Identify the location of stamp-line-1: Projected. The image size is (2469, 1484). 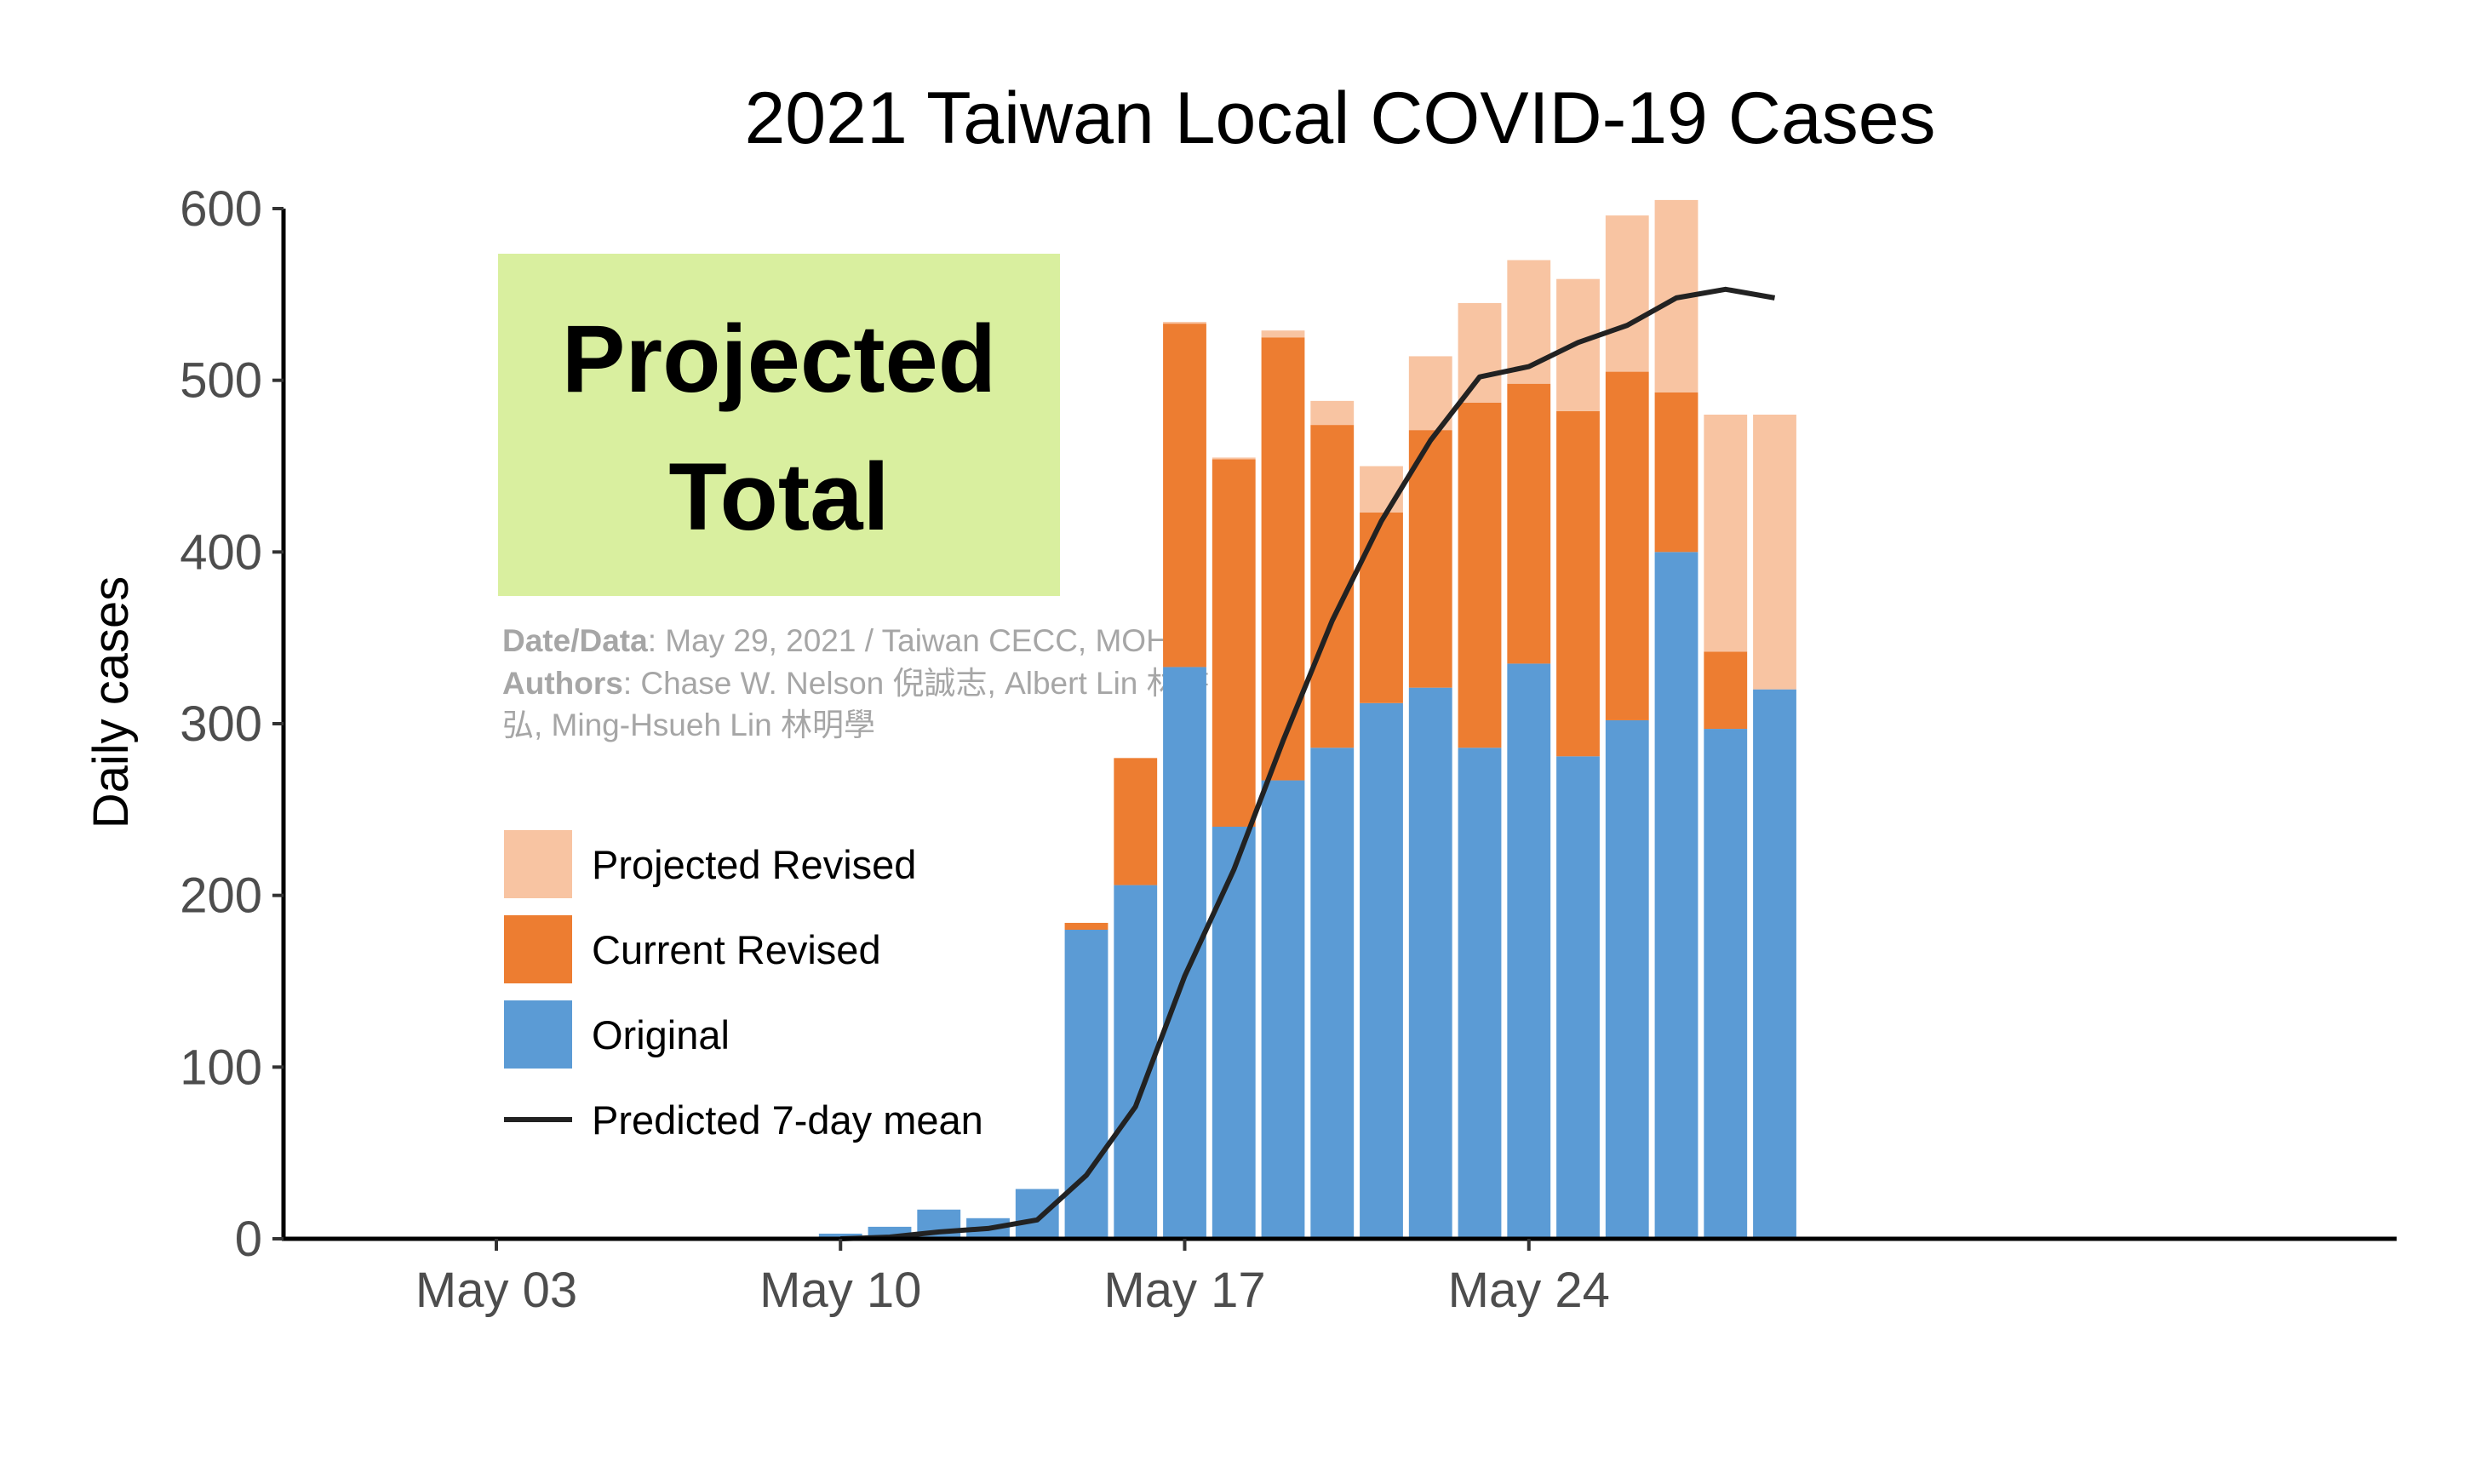
(779, 359).